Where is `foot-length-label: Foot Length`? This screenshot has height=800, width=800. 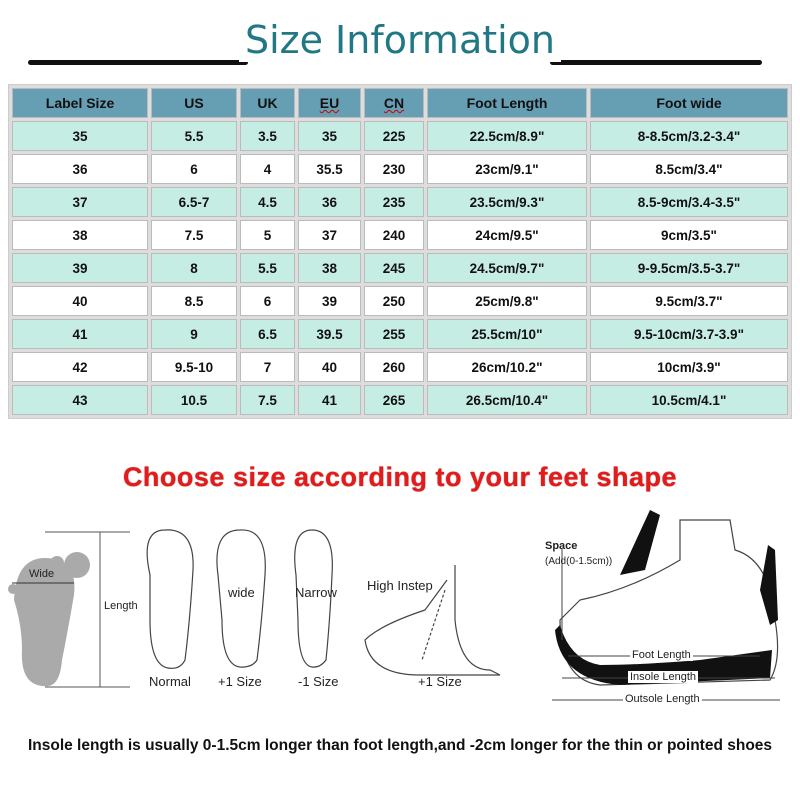
foot-length-label: Foot Length is located at coordinates (661, 655).